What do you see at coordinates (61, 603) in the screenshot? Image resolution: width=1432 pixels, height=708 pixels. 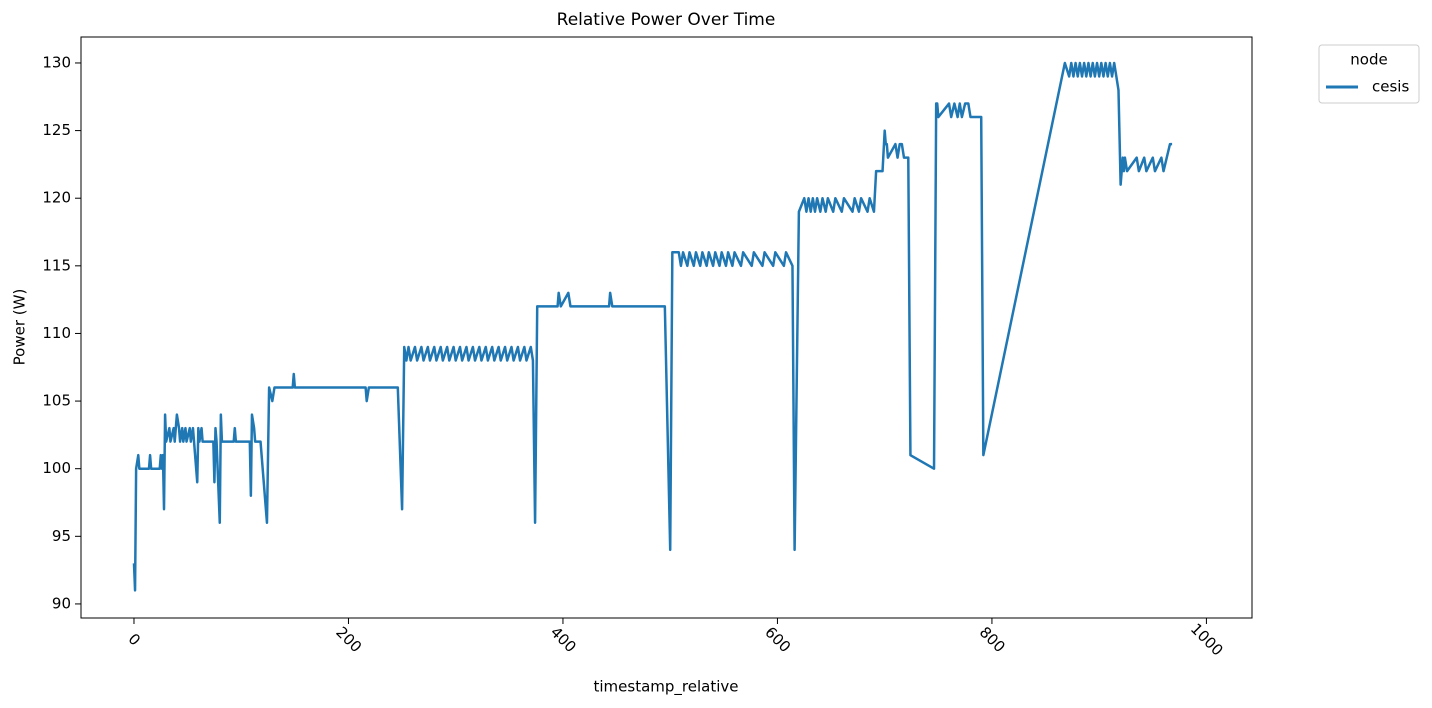 I see `y-tick-label: 90` at bounding box center [61, 603].